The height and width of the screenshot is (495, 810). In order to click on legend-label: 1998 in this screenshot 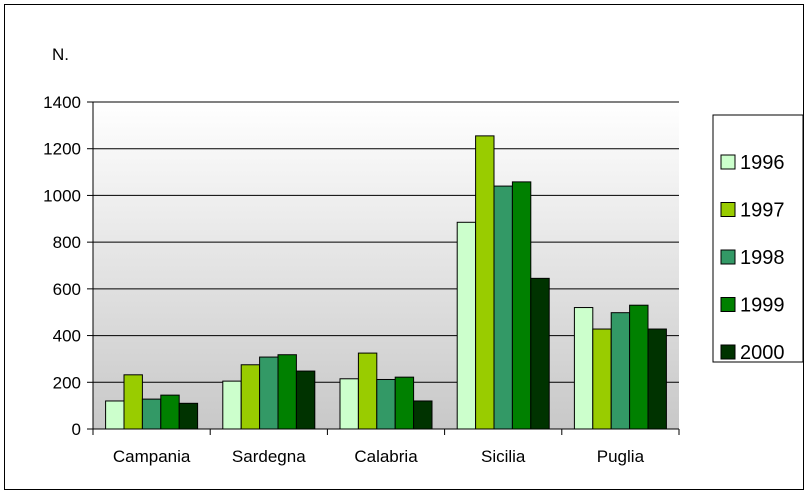, I will do `click(762, 258)`.